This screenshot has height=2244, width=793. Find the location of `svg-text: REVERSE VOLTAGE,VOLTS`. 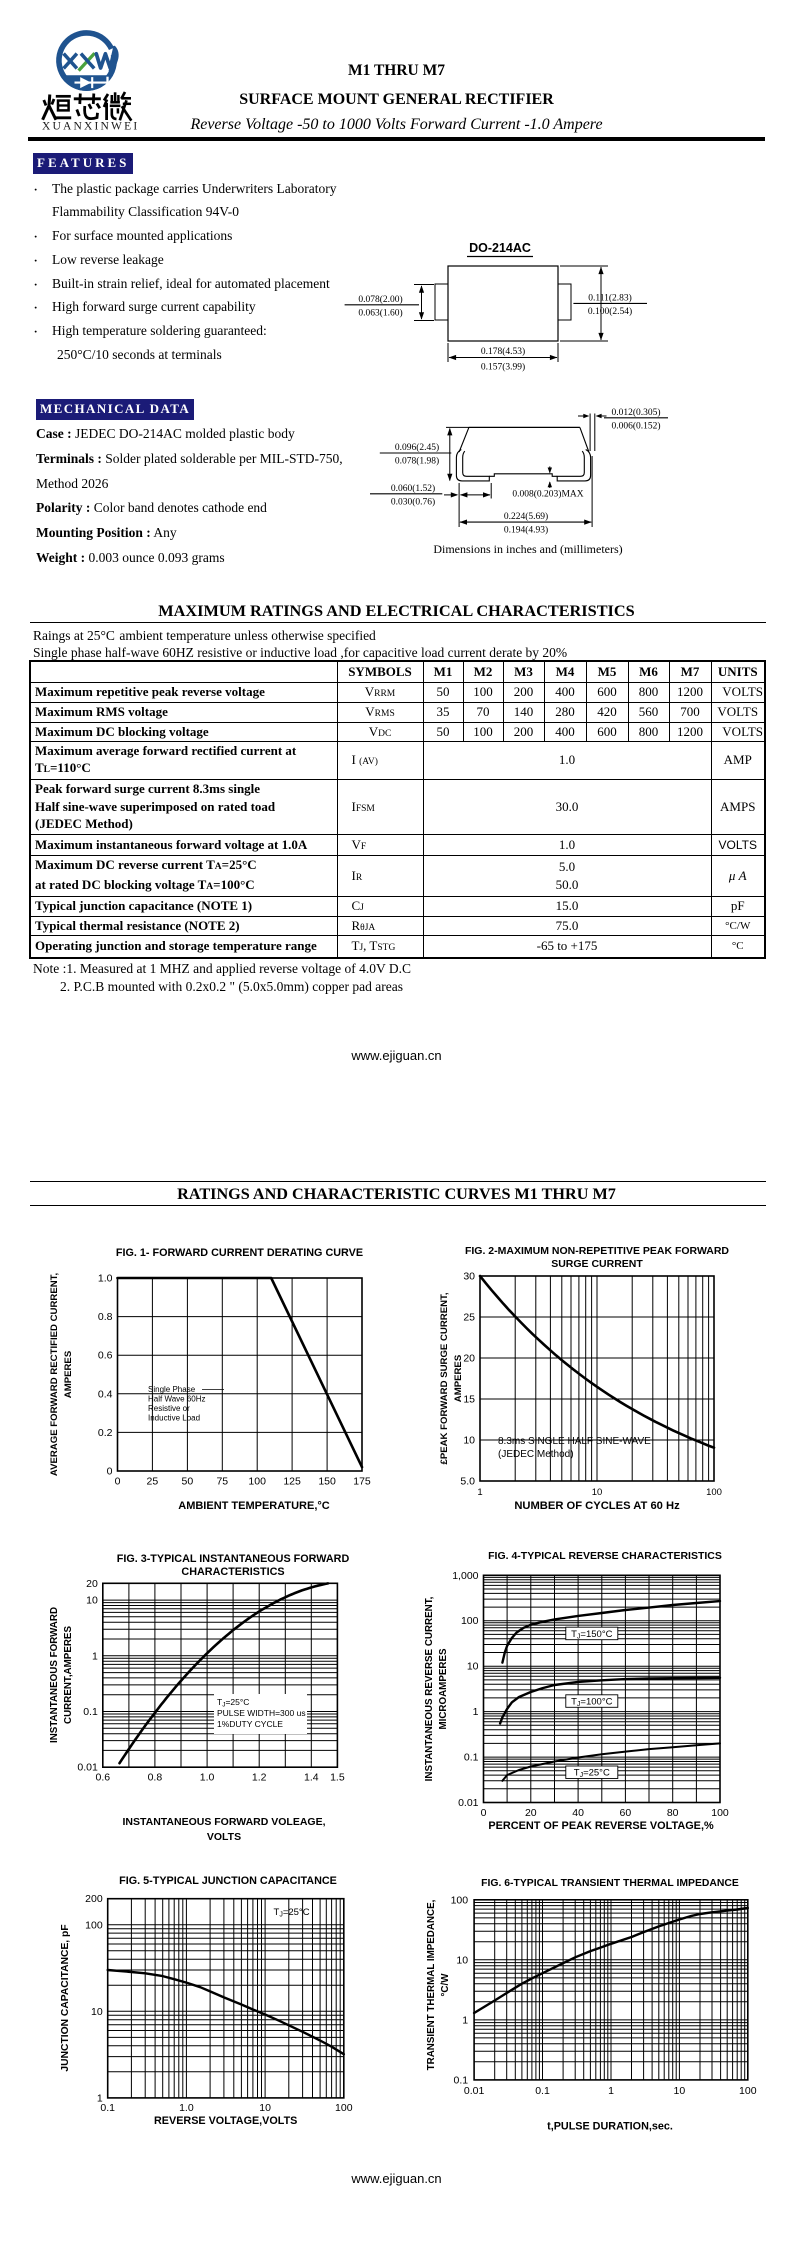

svg-text: REVERSE VOLTAGE,VOLTS is located at coordinates (225, 2121).